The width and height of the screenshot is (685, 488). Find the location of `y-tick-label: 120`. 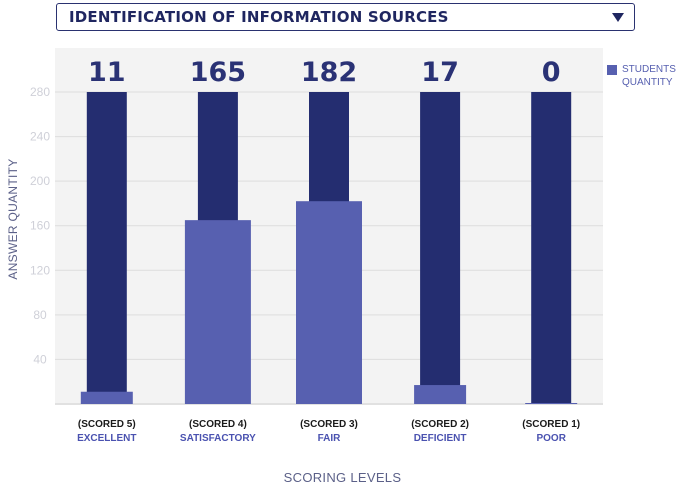

y-tick-label: 120 is located at coordinates (40, 270).